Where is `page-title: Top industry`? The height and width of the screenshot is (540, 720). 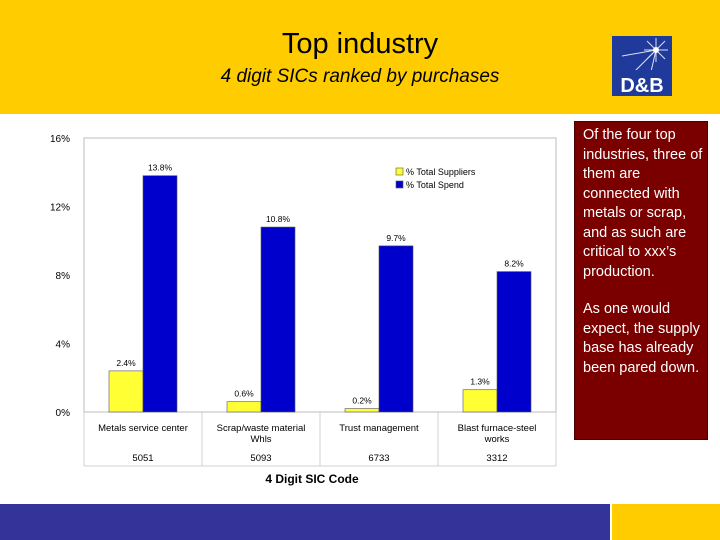 page-title: Top industry is located at coordinates (360, 44).